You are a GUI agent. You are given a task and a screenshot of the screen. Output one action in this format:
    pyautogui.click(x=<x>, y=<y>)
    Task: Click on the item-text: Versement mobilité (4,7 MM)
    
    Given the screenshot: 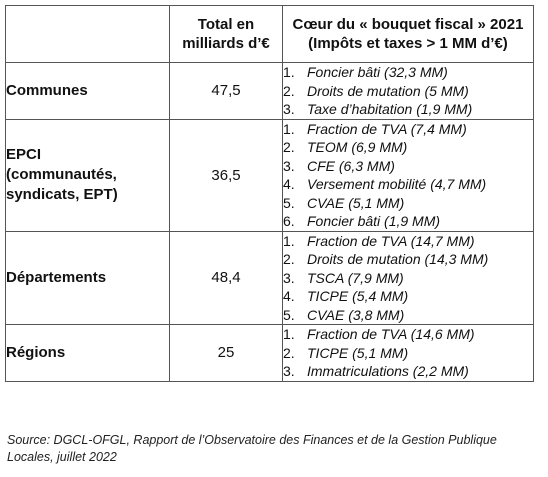 What is the action you would take?
    pyautogui.click(x=397, y=184)
    